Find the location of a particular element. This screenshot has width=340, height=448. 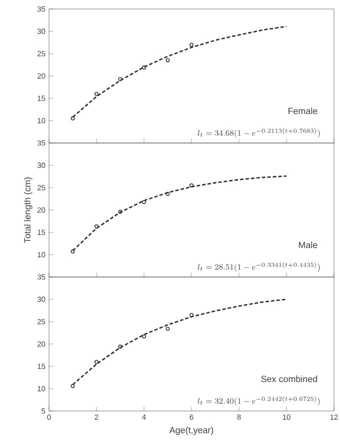

annotation: Female is located at coordinates (303, 111).